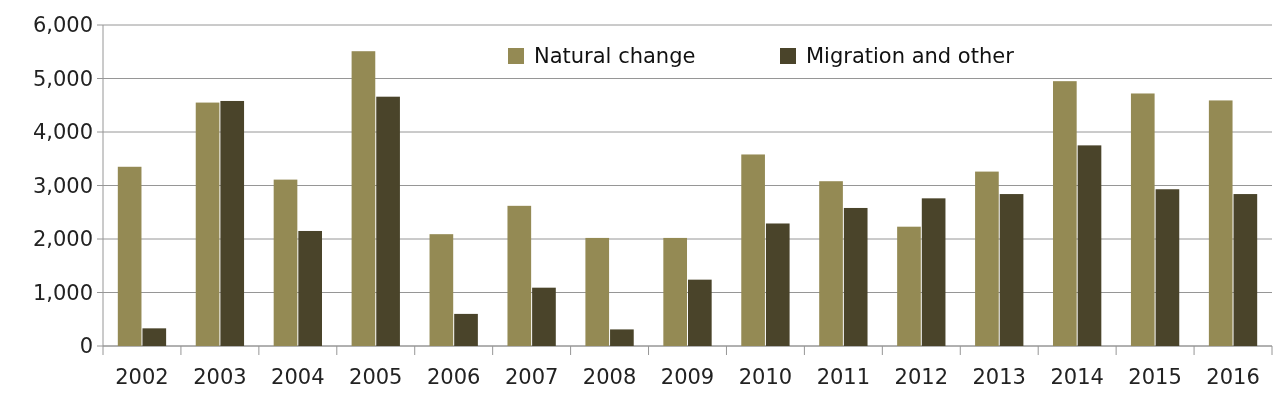  What do you see at coordinates (62, 132) in the screenshot?
I see `y-tick-label: 4,000` at bounding box center [62, 132].